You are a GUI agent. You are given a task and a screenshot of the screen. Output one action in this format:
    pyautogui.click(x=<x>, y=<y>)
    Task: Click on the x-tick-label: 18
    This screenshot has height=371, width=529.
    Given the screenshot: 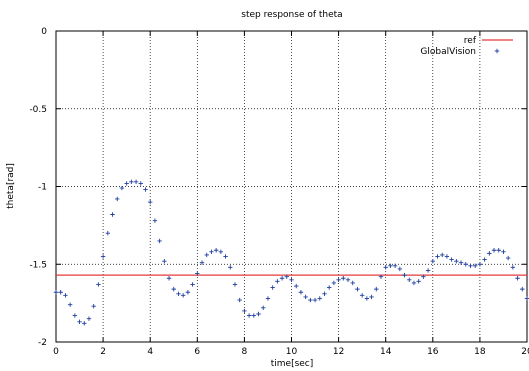 What is the action you would take?
    pyautogui.click(x=480, y=352)
    